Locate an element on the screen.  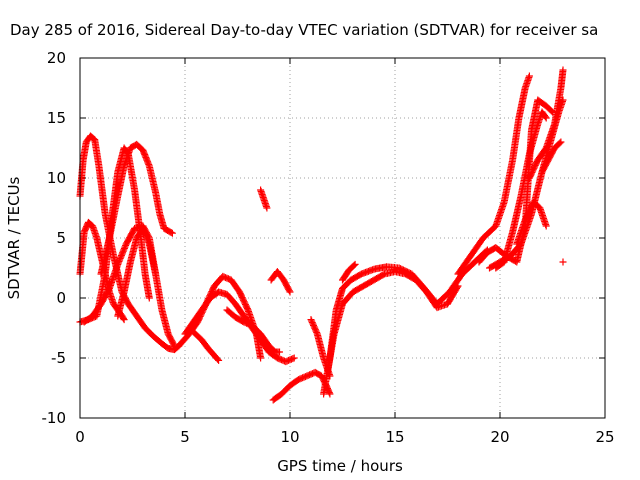
y-tick-label: 0 is located at coordinates (61, 298).